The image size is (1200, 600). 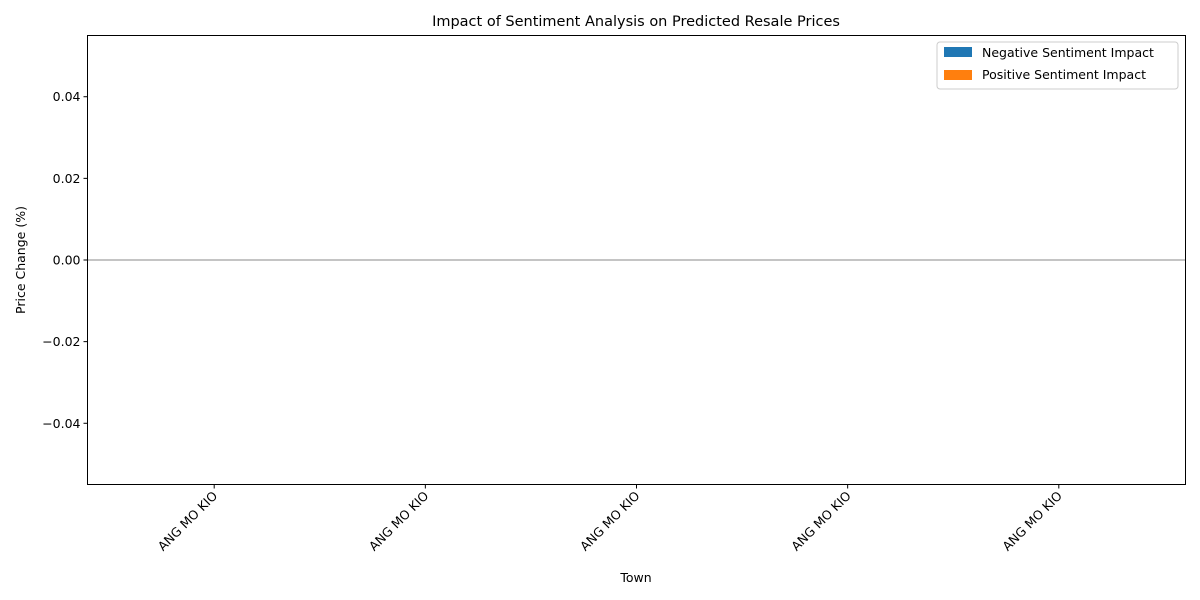 I want to click on legend-box, so click(x=1057, y=65).